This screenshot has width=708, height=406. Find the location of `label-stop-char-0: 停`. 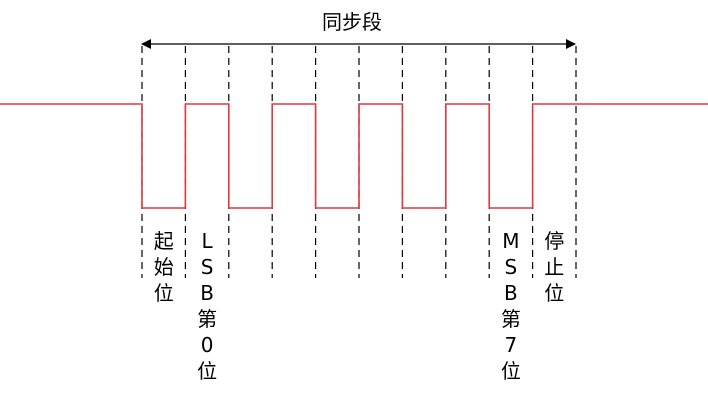

label-stop-char-0: 停 is located at coordinates (554, 241).